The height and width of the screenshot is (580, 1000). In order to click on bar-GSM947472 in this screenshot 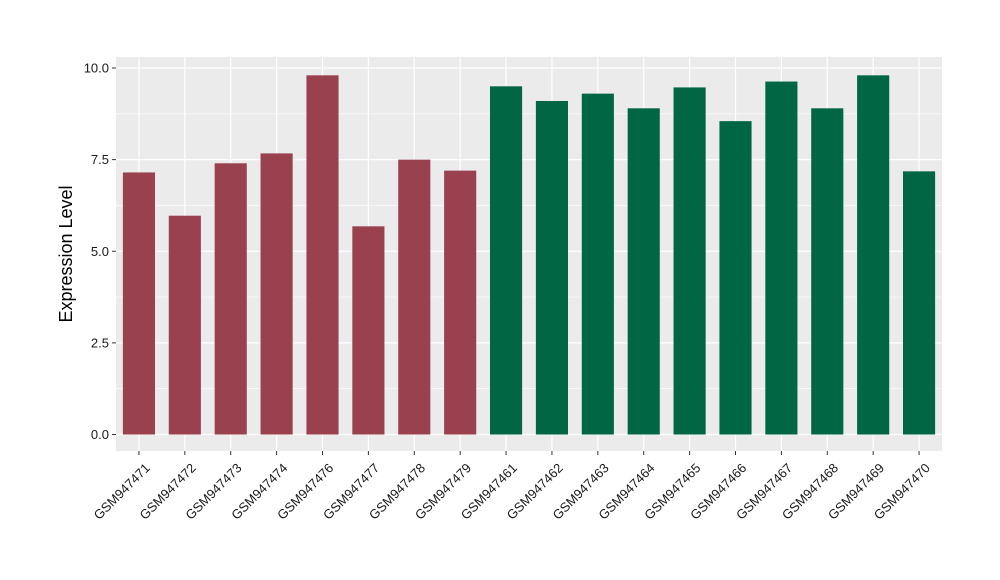, I will do `click(184, 325)`.